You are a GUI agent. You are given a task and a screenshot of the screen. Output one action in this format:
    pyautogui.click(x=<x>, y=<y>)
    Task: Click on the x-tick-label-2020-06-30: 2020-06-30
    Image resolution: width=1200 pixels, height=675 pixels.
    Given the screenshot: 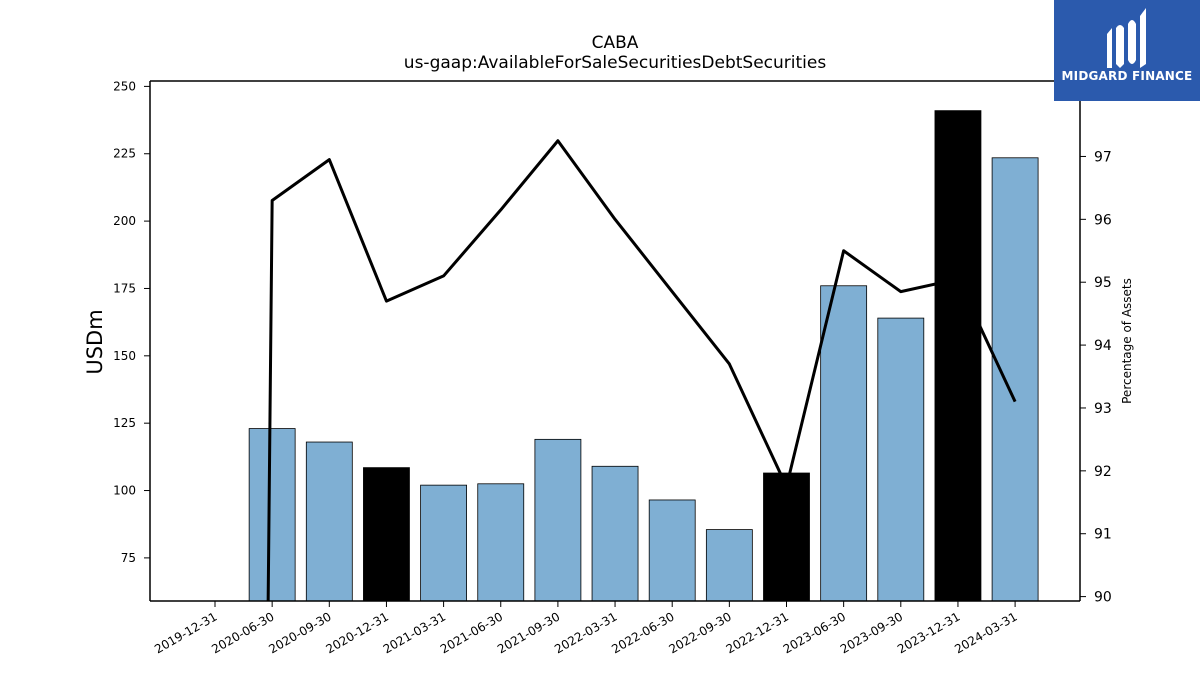 What is the action you would take?
    pyautogui.click(x=242, y=632)
    